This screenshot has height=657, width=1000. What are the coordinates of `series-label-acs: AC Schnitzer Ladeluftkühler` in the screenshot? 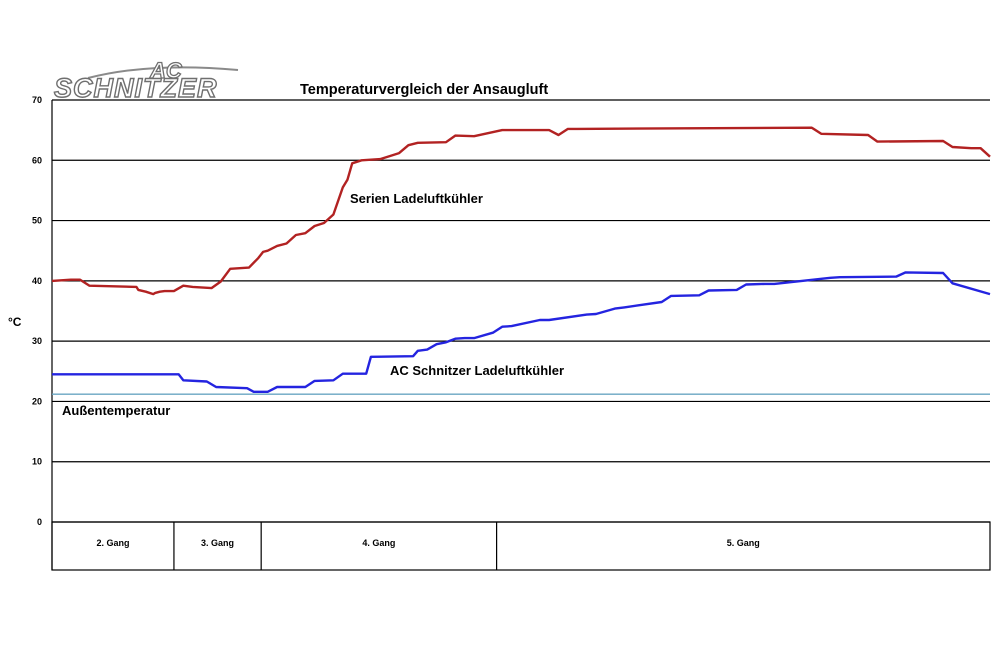 It's located at (477, 370).